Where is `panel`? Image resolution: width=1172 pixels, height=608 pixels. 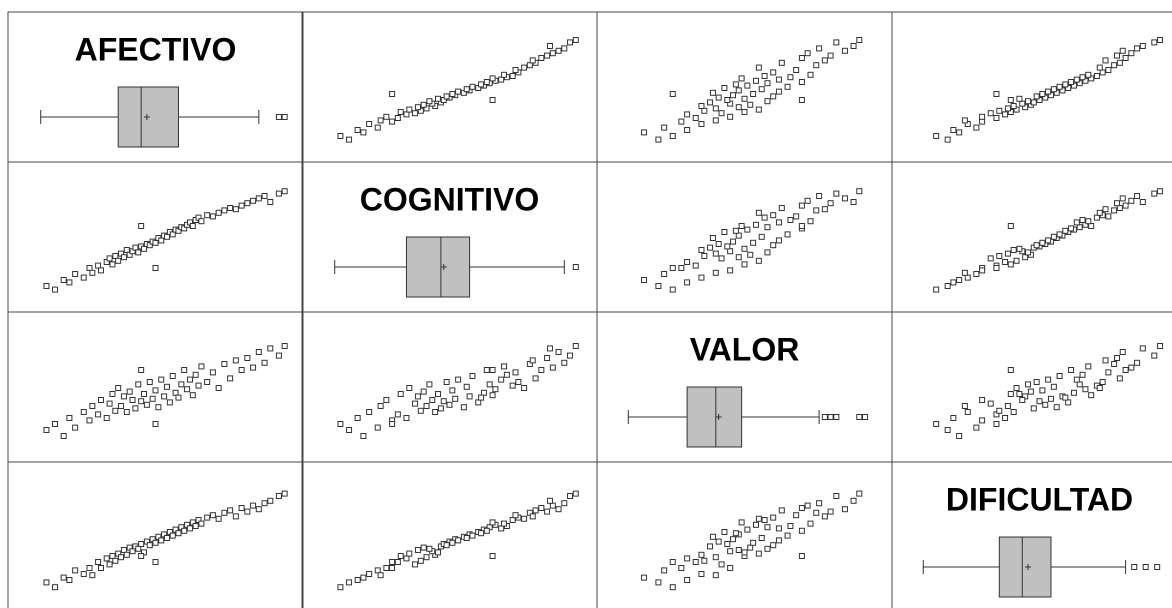 panel is located at coordinates (1031, 534).